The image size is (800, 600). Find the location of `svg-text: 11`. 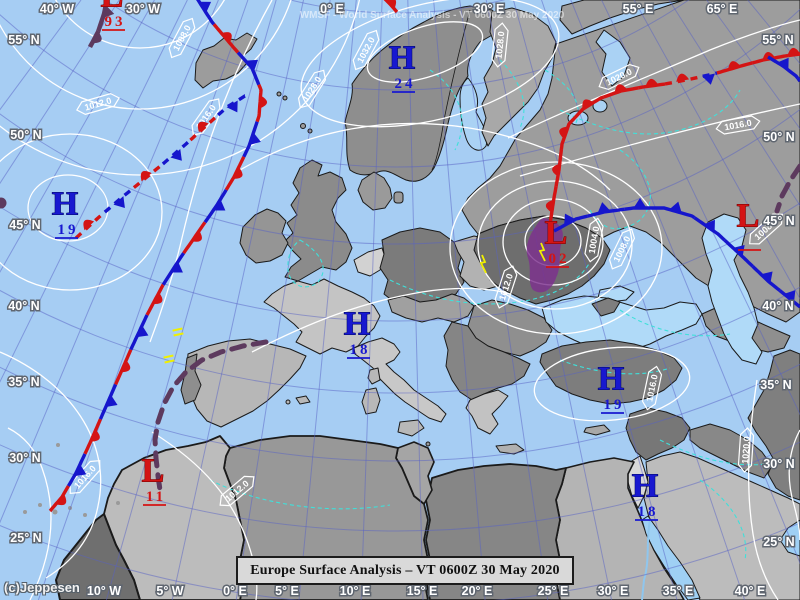

svg-text: 11 is located at coordinates (156, 497).